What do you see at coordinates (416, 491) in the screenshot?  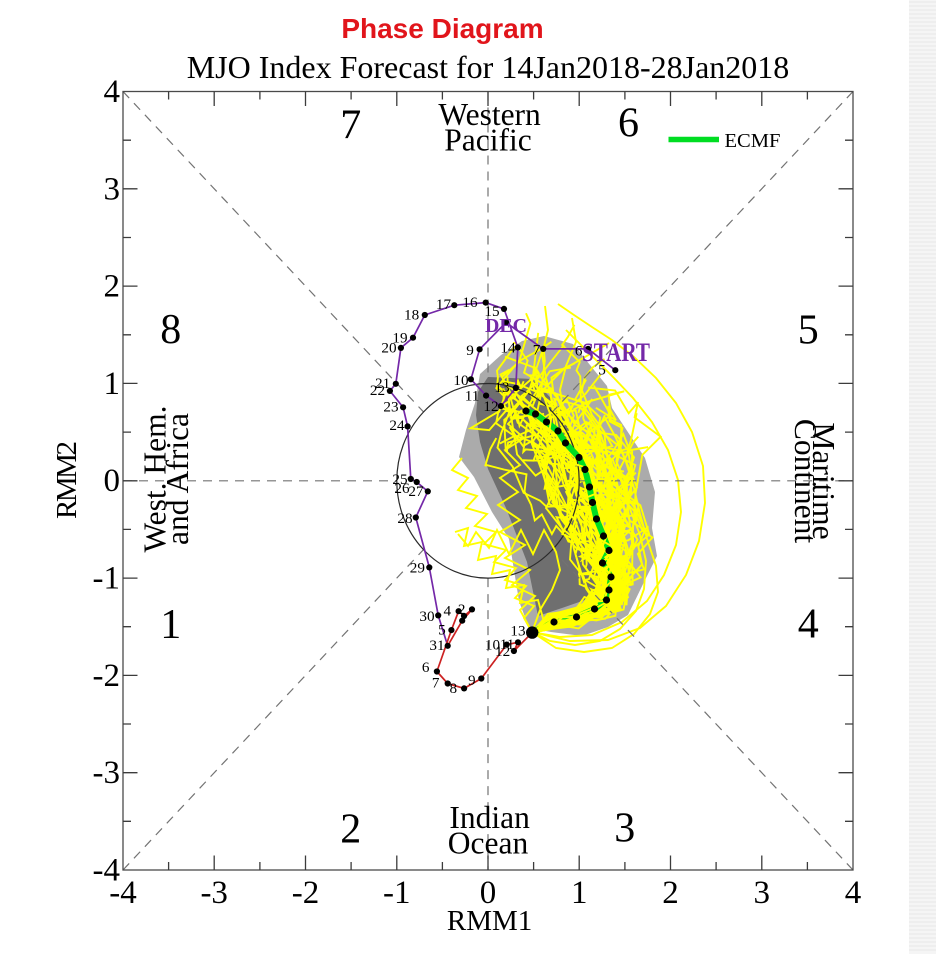 I see `svg-text: 27` at bounding box center [416, 491].